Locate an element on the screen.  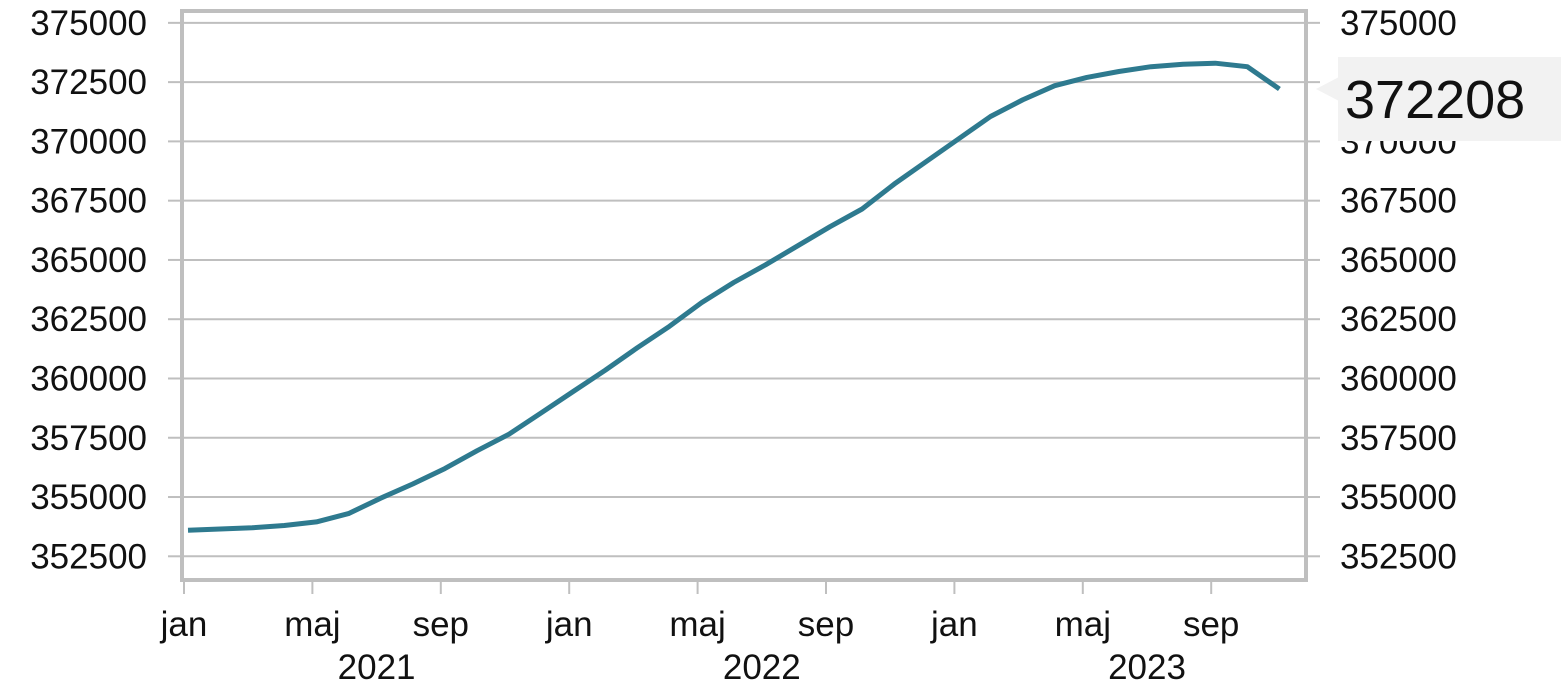
y-tick-label-left: 360000 is located at coordinates (88, 378).